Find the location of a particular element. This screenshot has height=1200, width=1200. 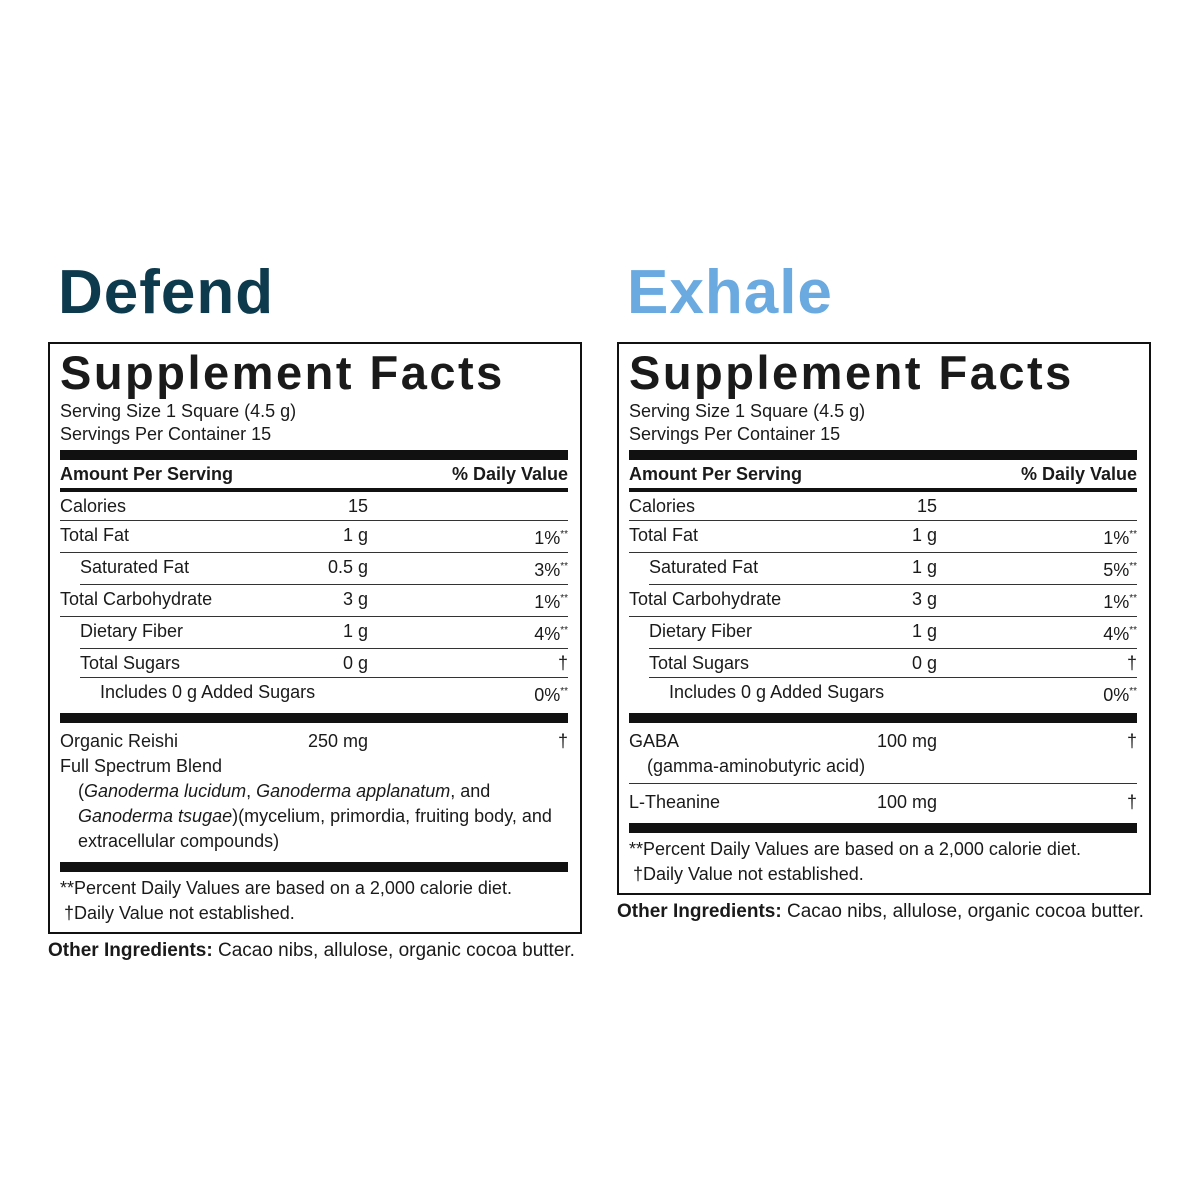

dv-text: 3% is located at coordinates (547, 570).